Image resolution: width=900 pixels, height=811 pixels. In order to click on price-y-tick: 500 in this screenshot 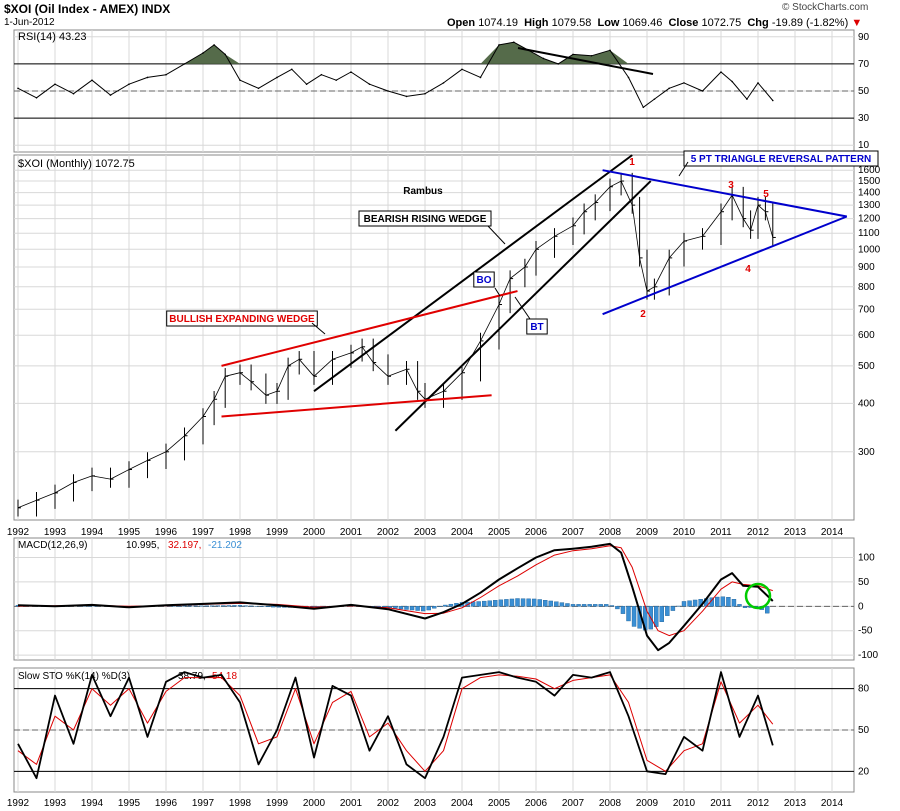, I will do `click(866, 366)`.